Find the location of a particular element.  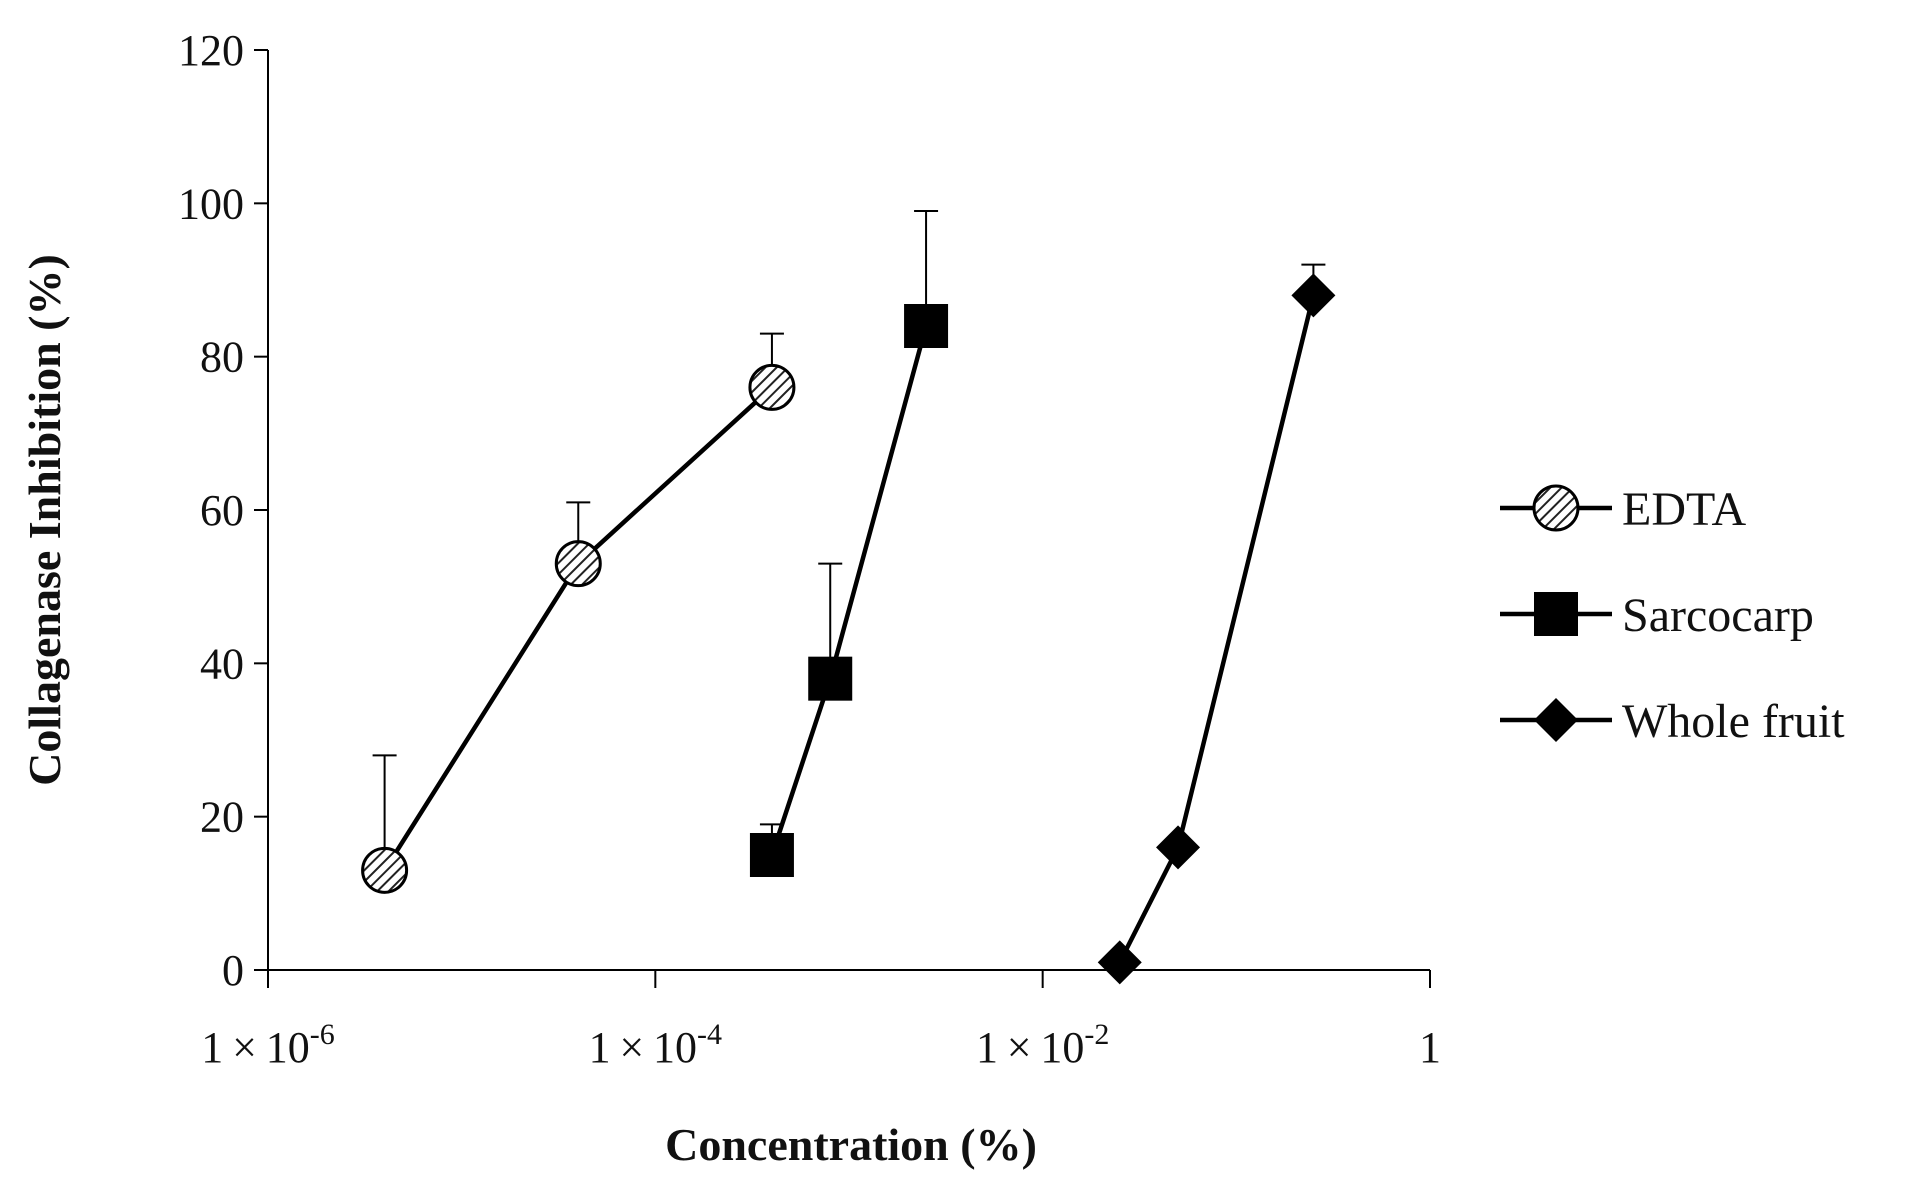

legend-entry: Whole fruit is located at coordinates (1672, 721).